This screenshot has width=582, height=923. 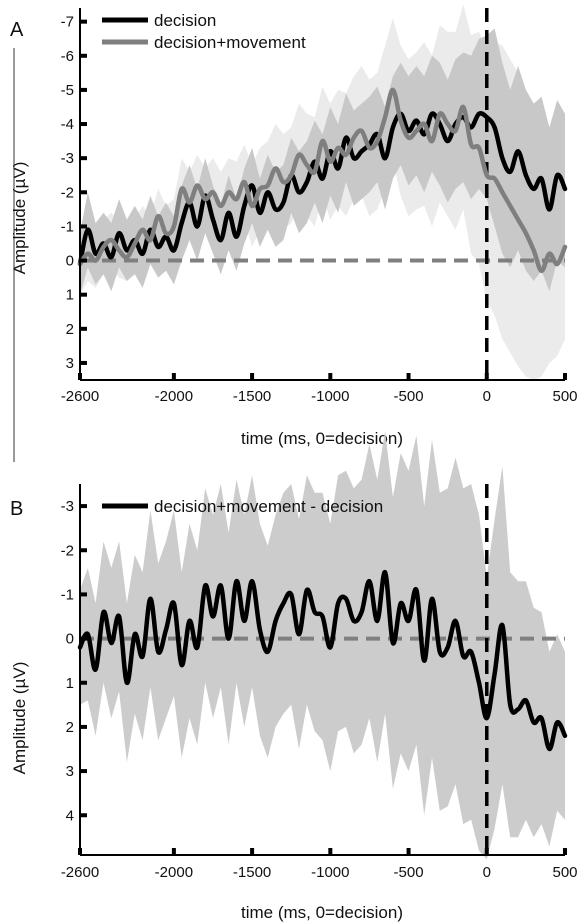 What do you see at coordinates (322, 912) in the screenshot?
I see `panel-b-x-axis-label: time (ms, 0=decision)` at bounding box center [322, 912].